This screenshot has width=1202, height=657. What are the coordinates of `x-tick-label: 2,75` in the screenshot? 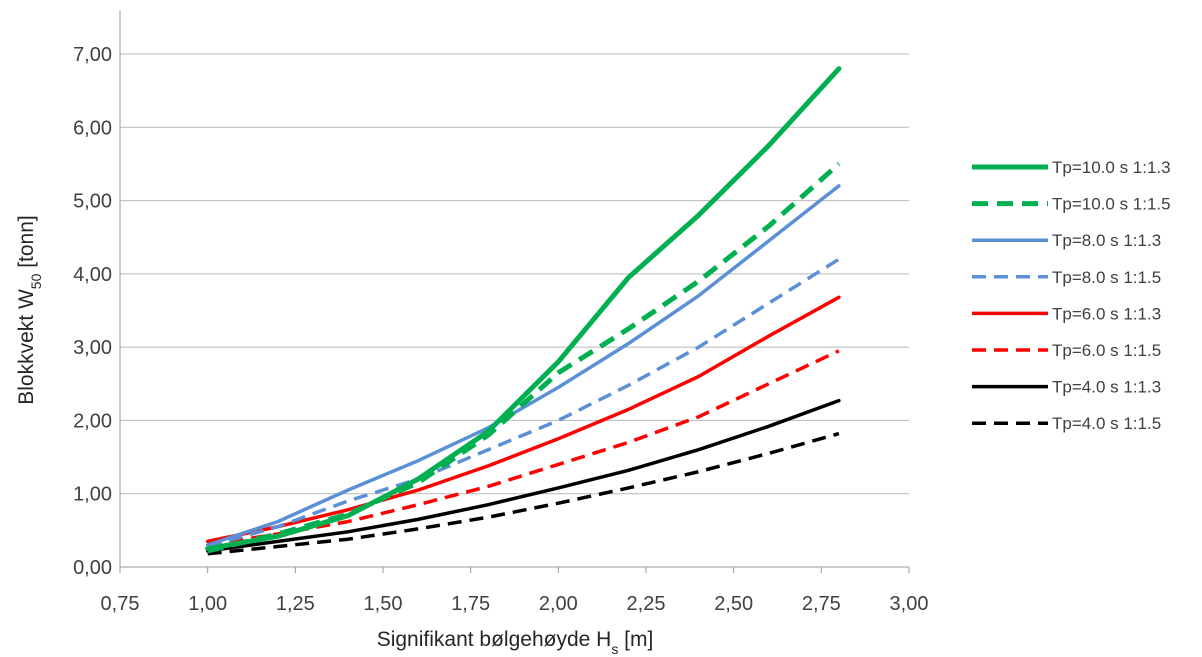 It's located at (821, 604).